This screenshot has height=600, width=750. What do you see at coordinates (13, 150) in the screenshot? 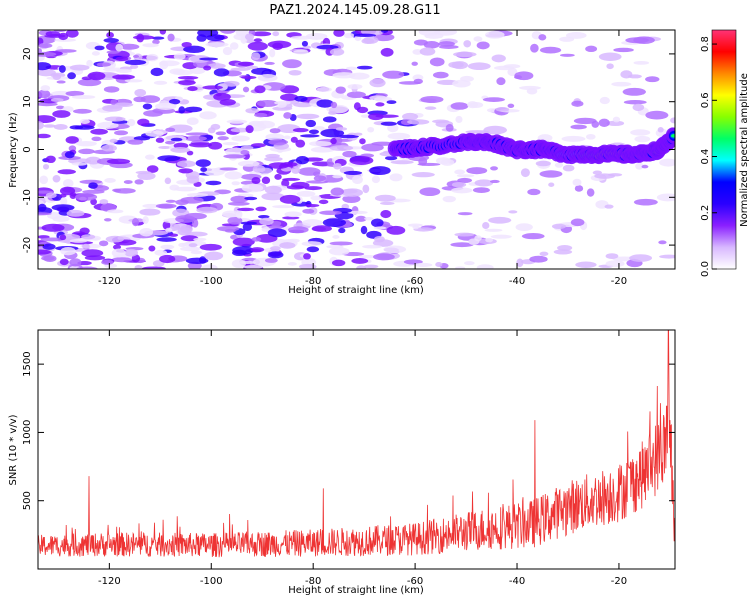
I see `spectrogram-y-label: Frequency (Hz)` at bounding box center [13, 150].